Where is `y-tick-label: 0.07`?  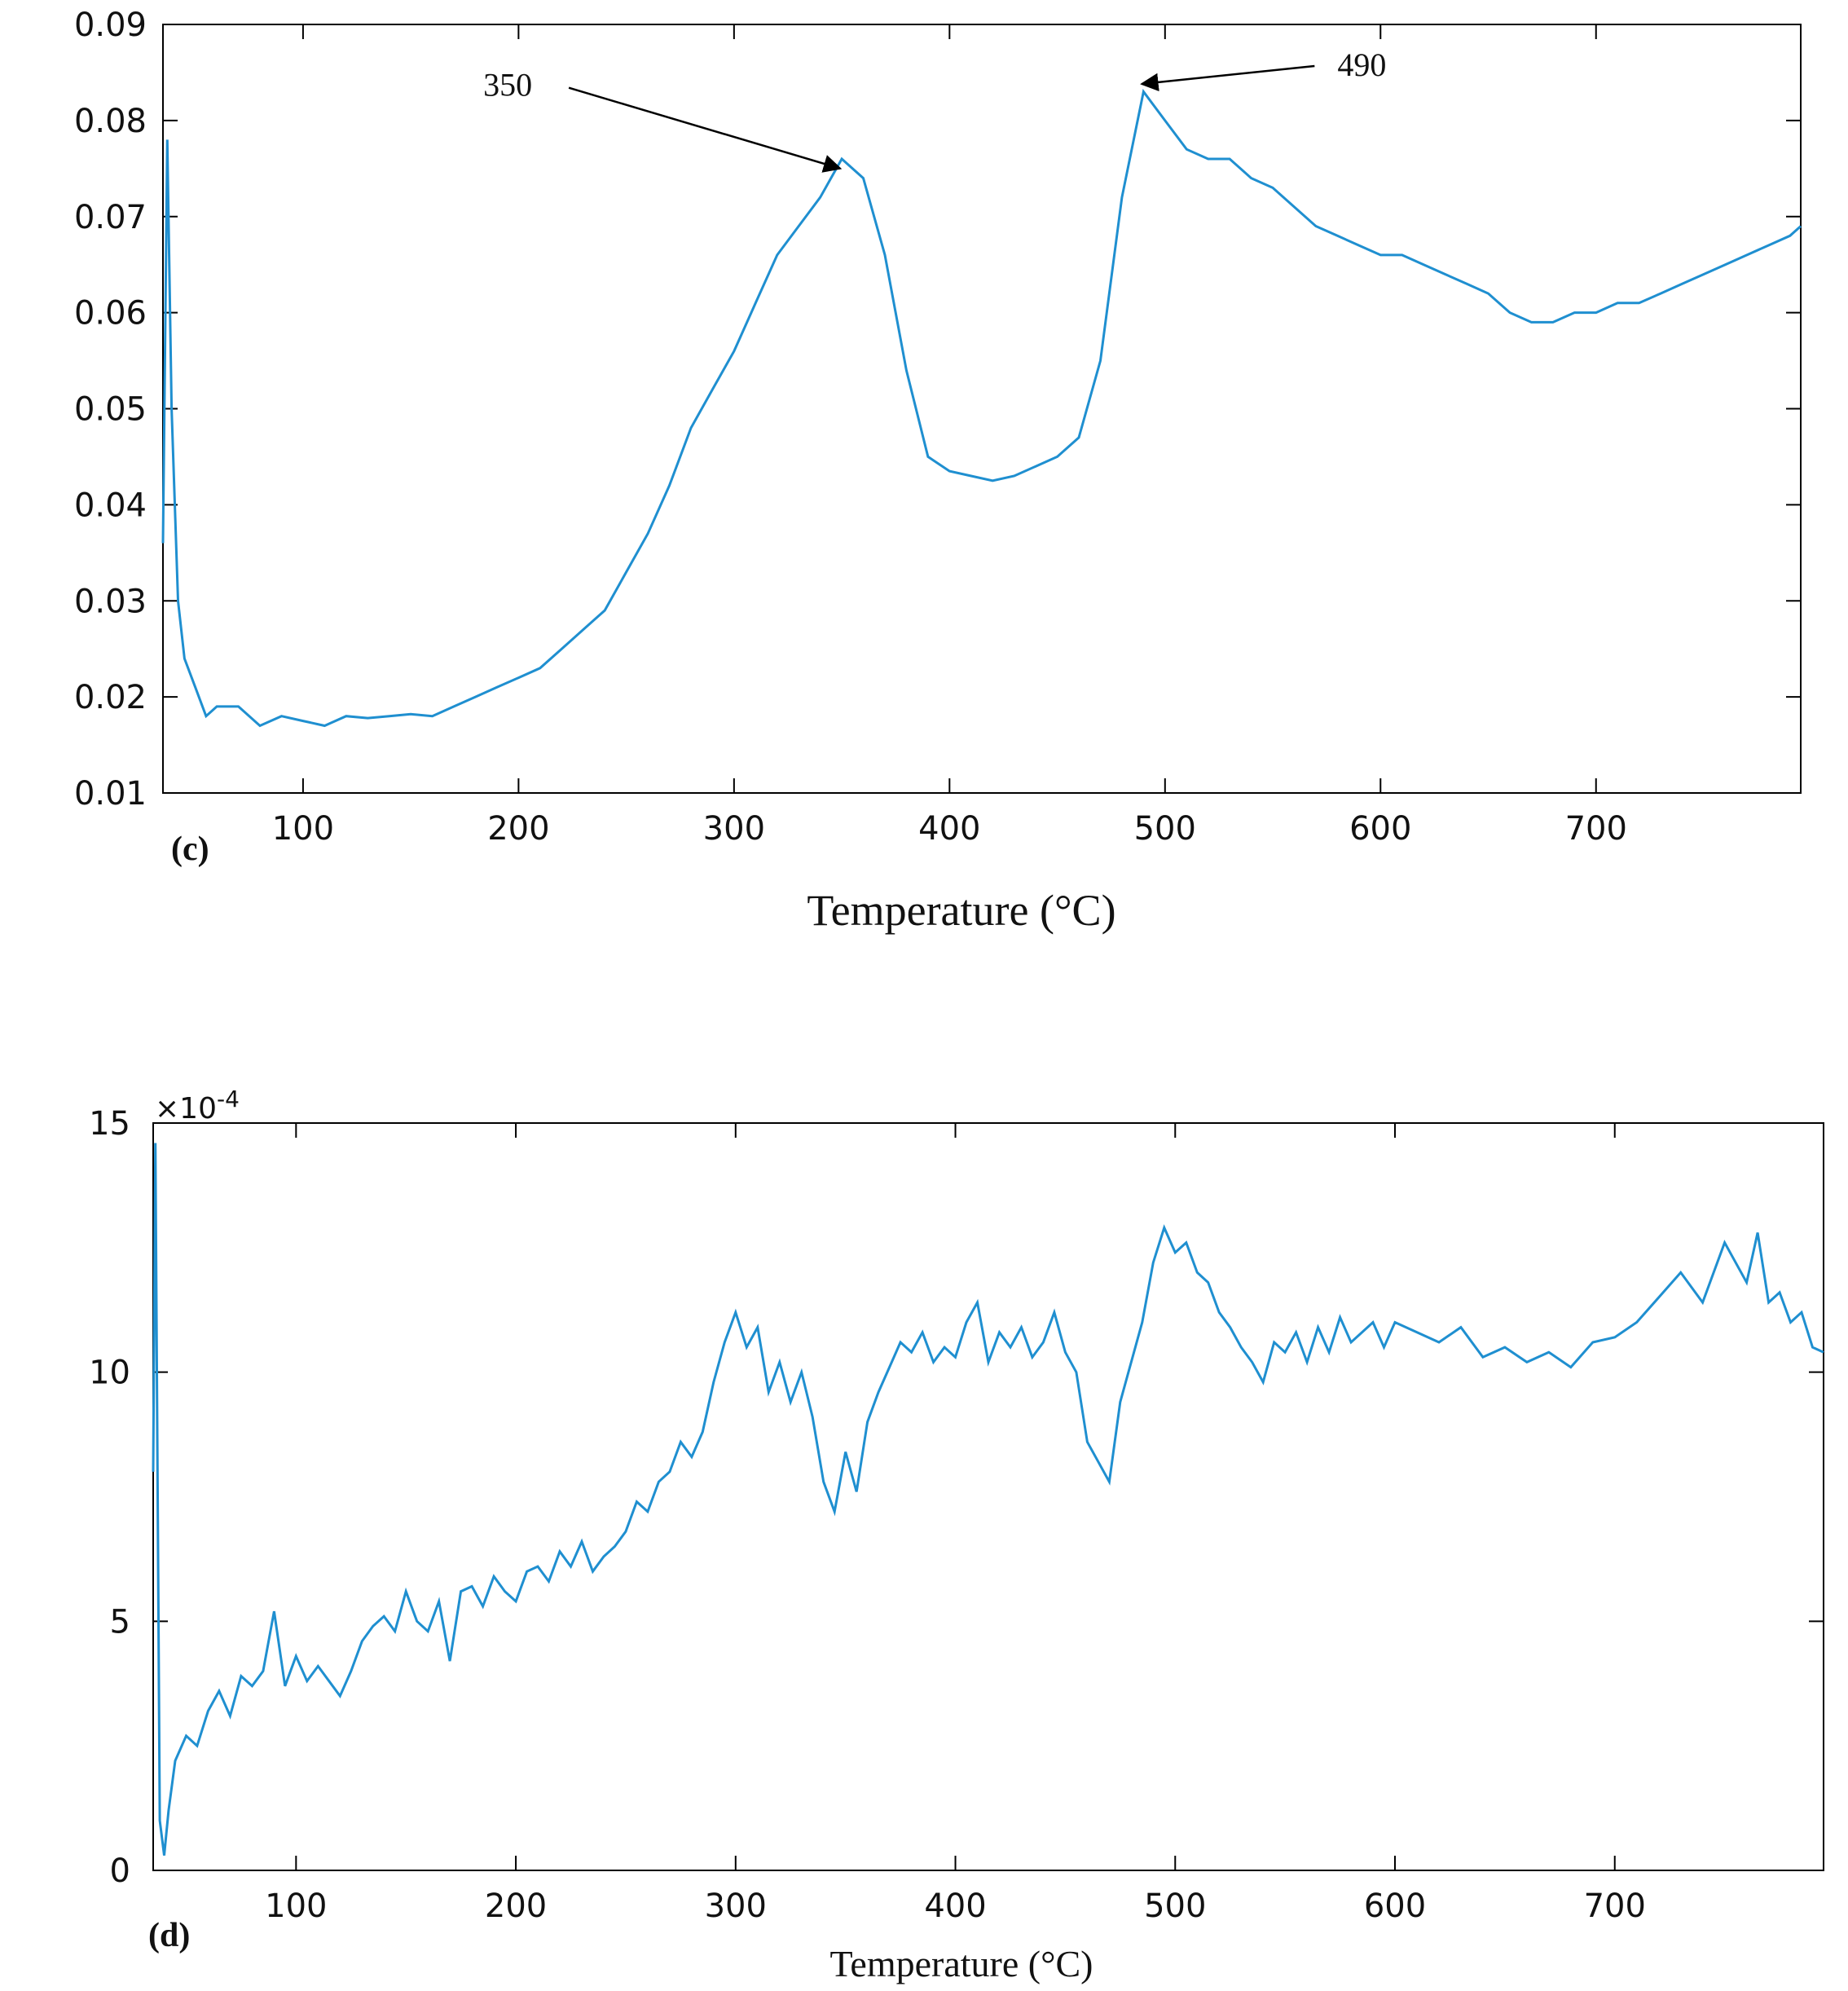 y-tick-label: 0.07 is located at coordinates (110, 217).